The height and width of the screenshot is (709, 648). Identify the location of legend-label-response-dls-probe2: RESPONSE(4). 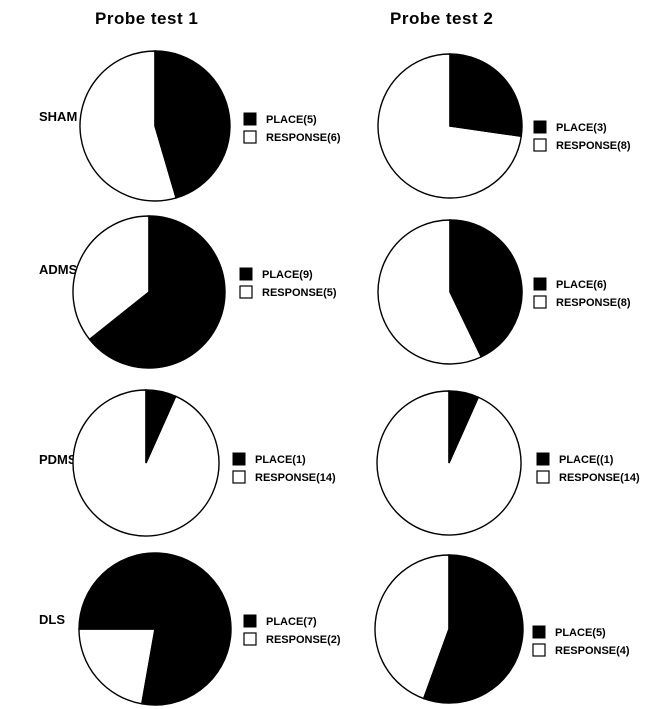
(592, 651).